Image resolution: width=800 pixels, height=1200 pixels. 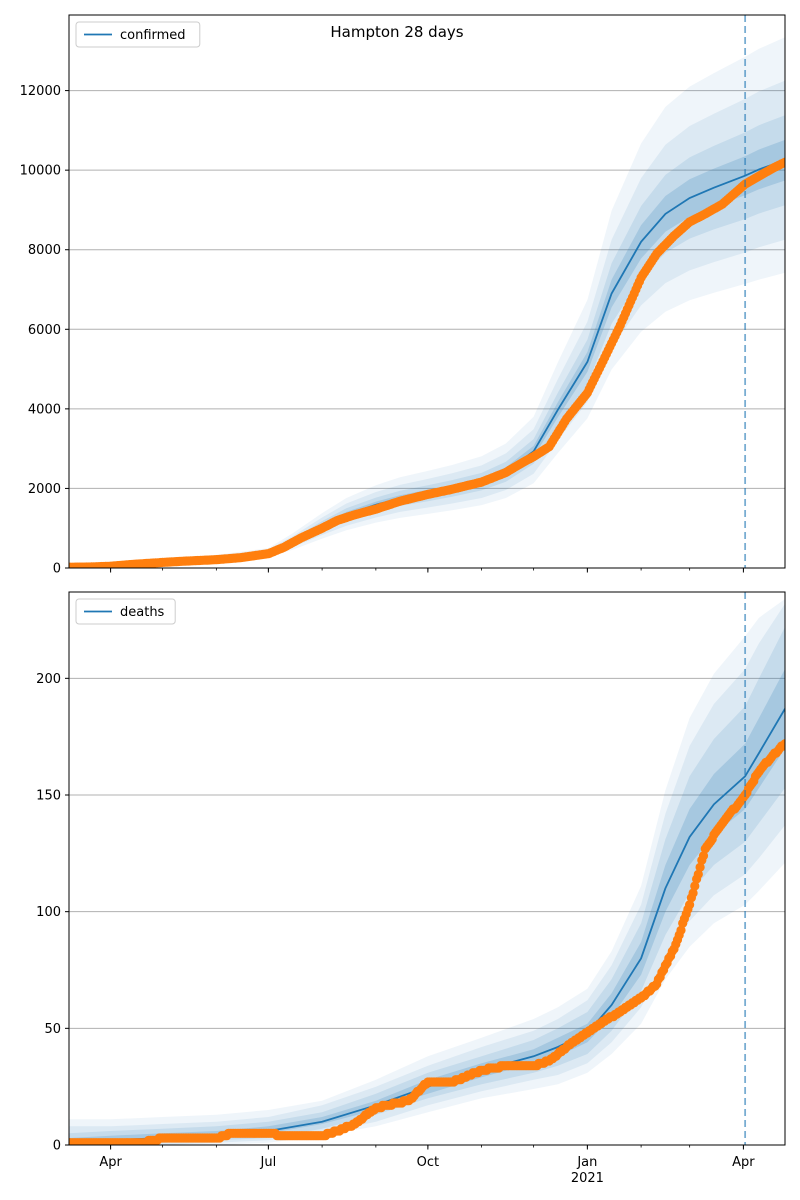 I want to click on y-tick-label: 10000, so click(x=40, y=171).